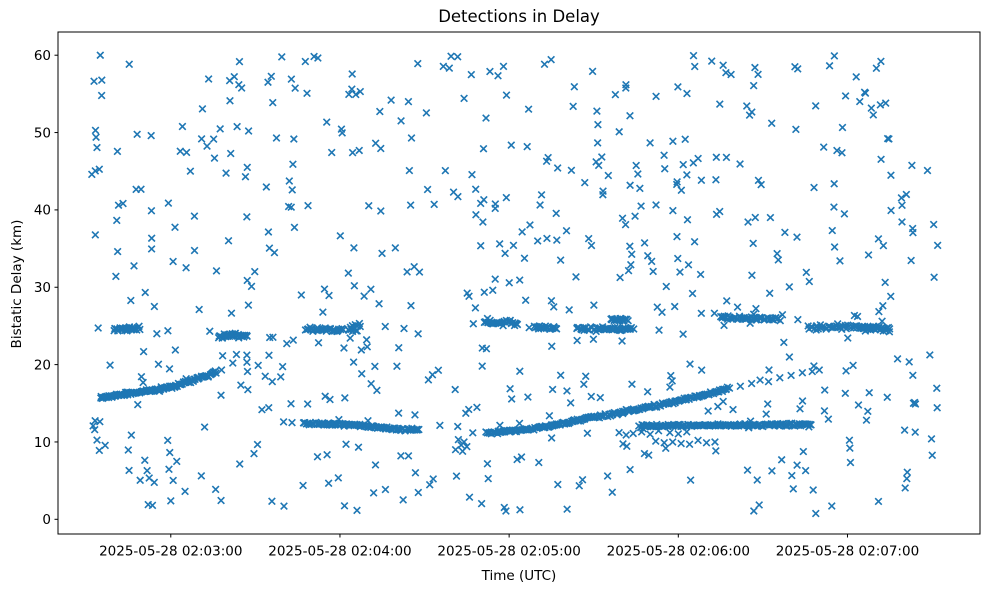 The image size is (989, 590). What do you see at coordinates (42, 211) in the screenshot?
I see `y-tick-label: 40` at bounding box center [42, 211].